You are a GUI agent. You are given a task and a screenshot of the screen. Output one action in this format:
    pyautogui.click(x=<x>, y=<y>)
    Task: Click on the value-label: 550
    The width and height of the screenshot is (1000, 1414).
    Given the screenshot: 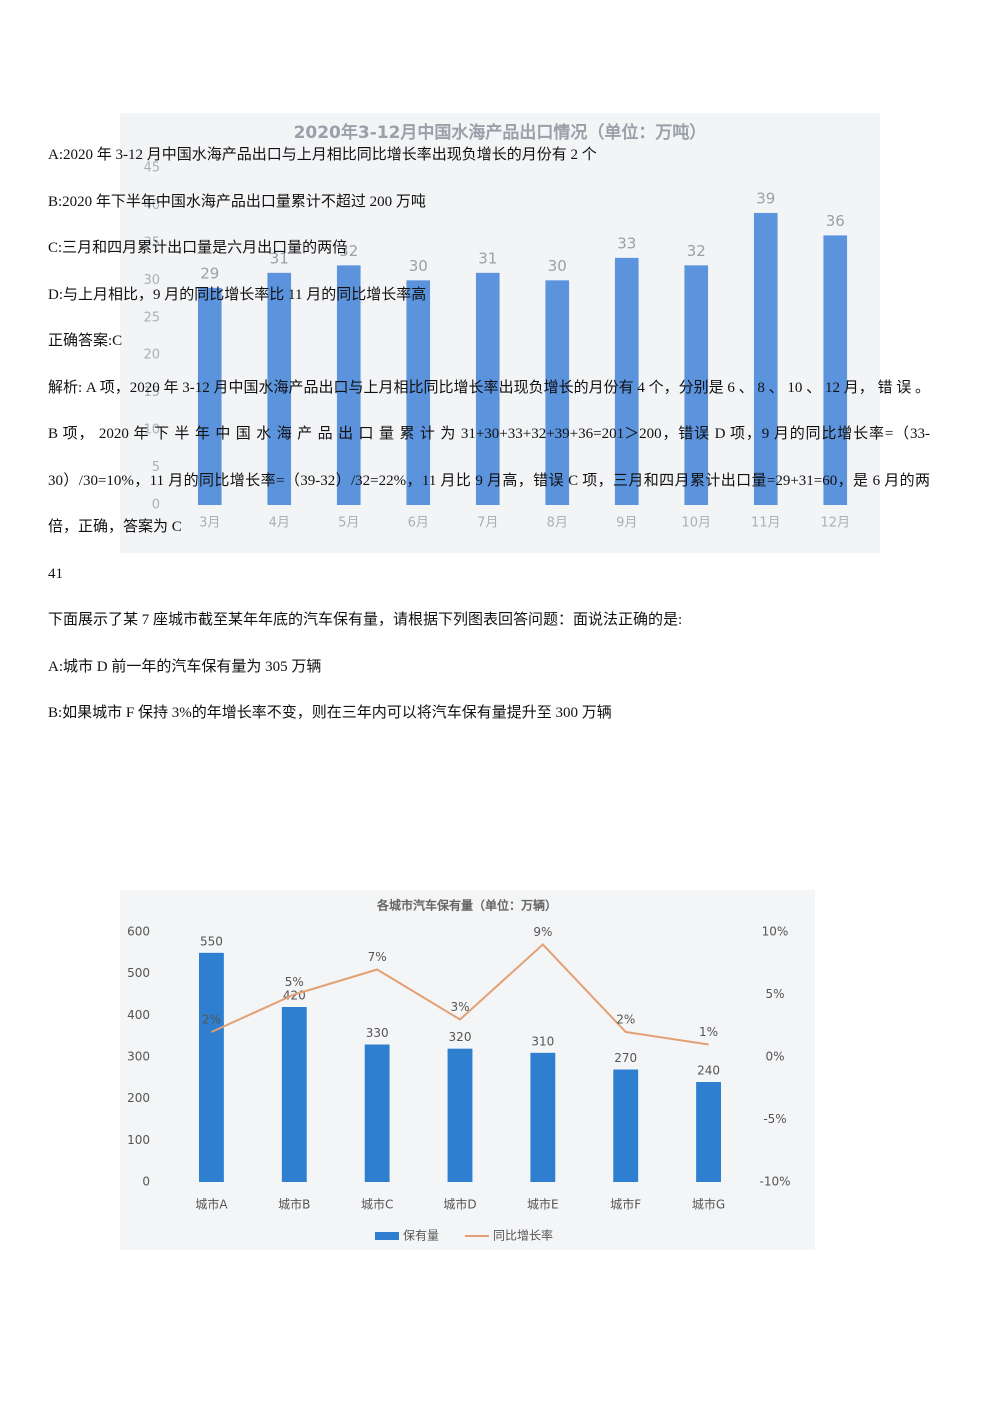 What is the action you would take?
    pyautogui.click(x=211, y=941)
    